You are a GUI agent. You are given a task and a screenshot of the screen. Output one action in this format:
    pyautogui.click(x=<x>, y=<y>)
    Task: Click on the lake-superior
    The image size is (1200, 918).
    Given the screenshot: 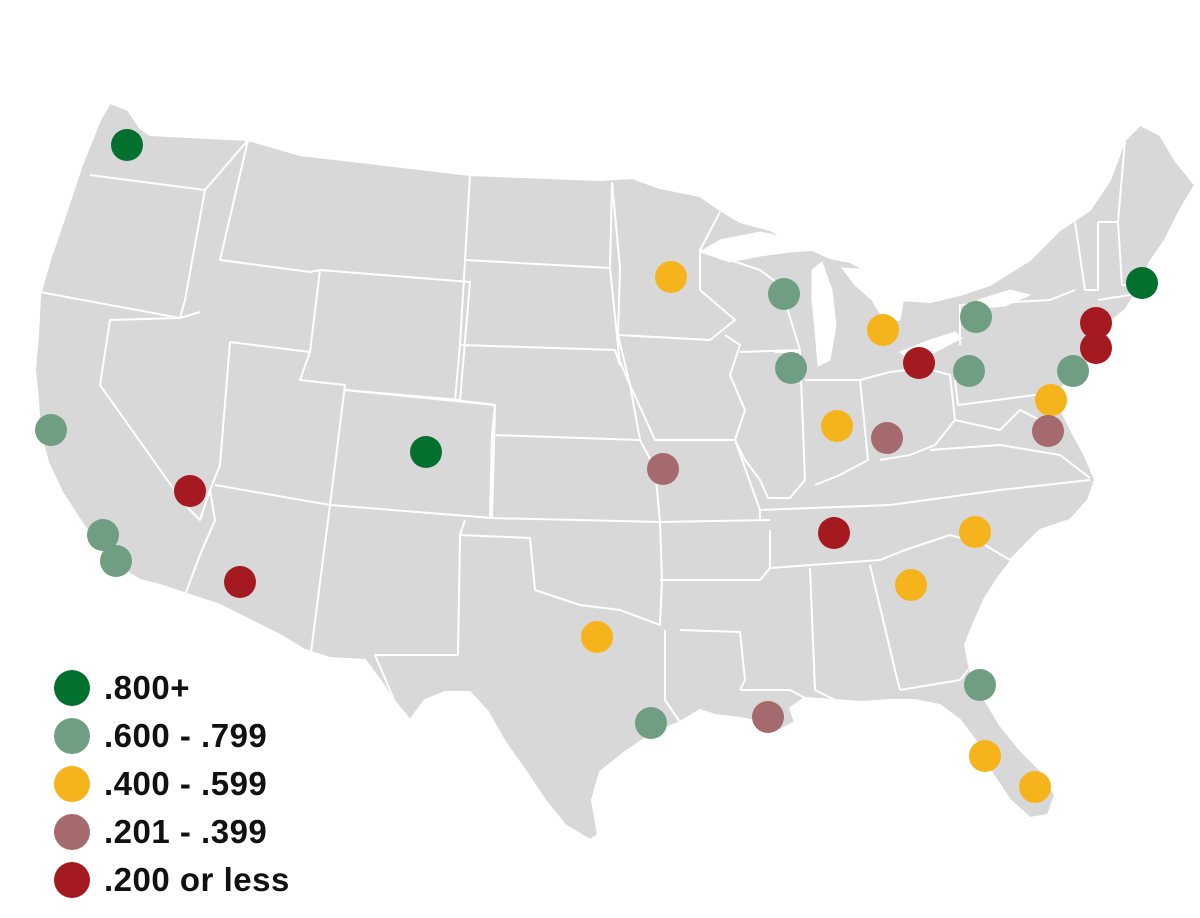 What is the action you would take?
    pyautogui.click(x=760, y=247)
    